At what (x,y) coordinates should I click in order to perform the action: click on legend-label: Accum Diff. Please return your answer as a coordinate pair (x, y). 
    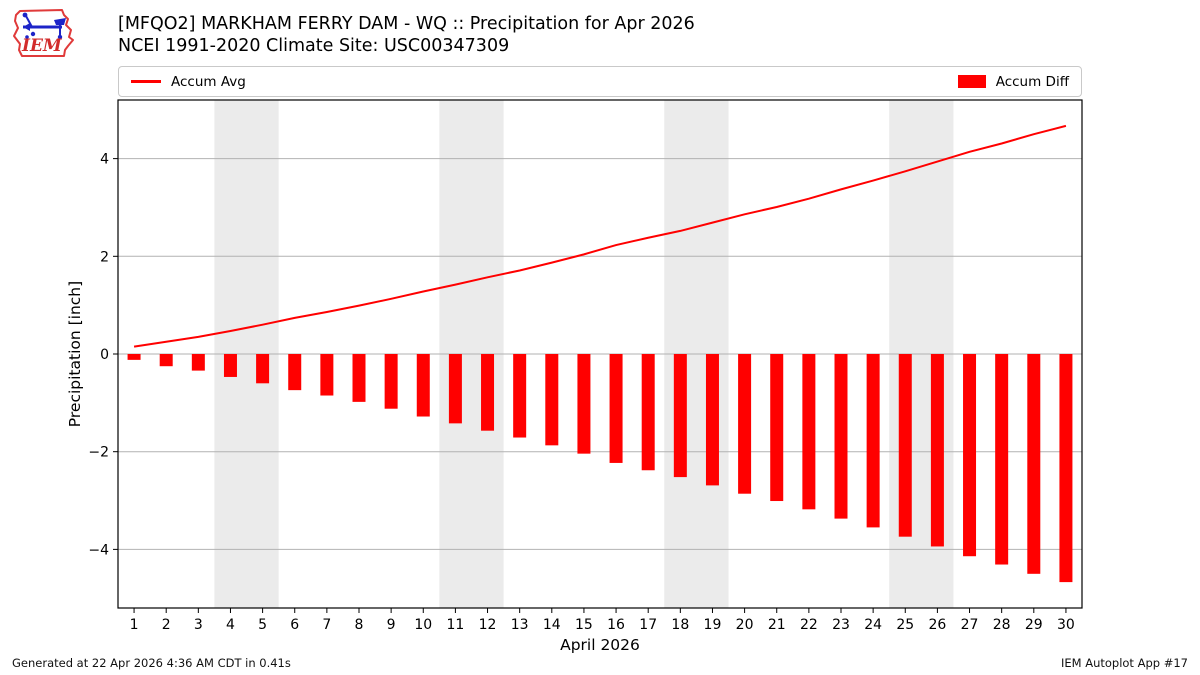
    Looking at the image, I should click on (1032, 81).